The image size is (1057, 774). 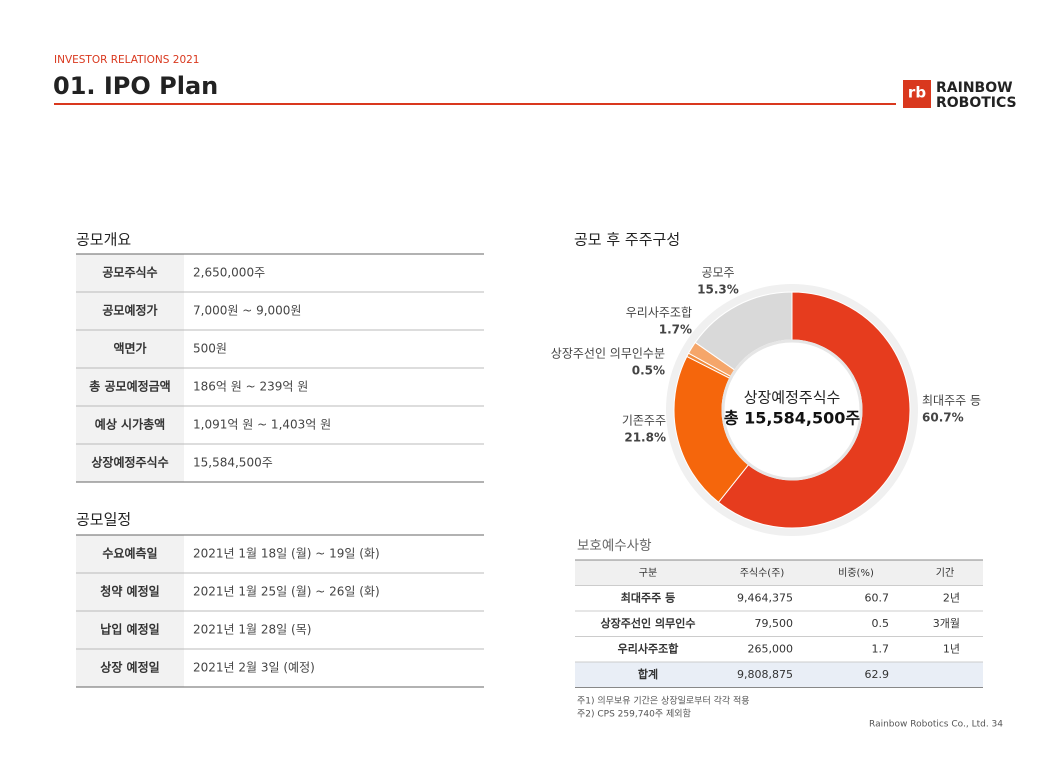 I want to click on row-value: 2021년 2월 3일 (예정), so click(x=254, y=668).